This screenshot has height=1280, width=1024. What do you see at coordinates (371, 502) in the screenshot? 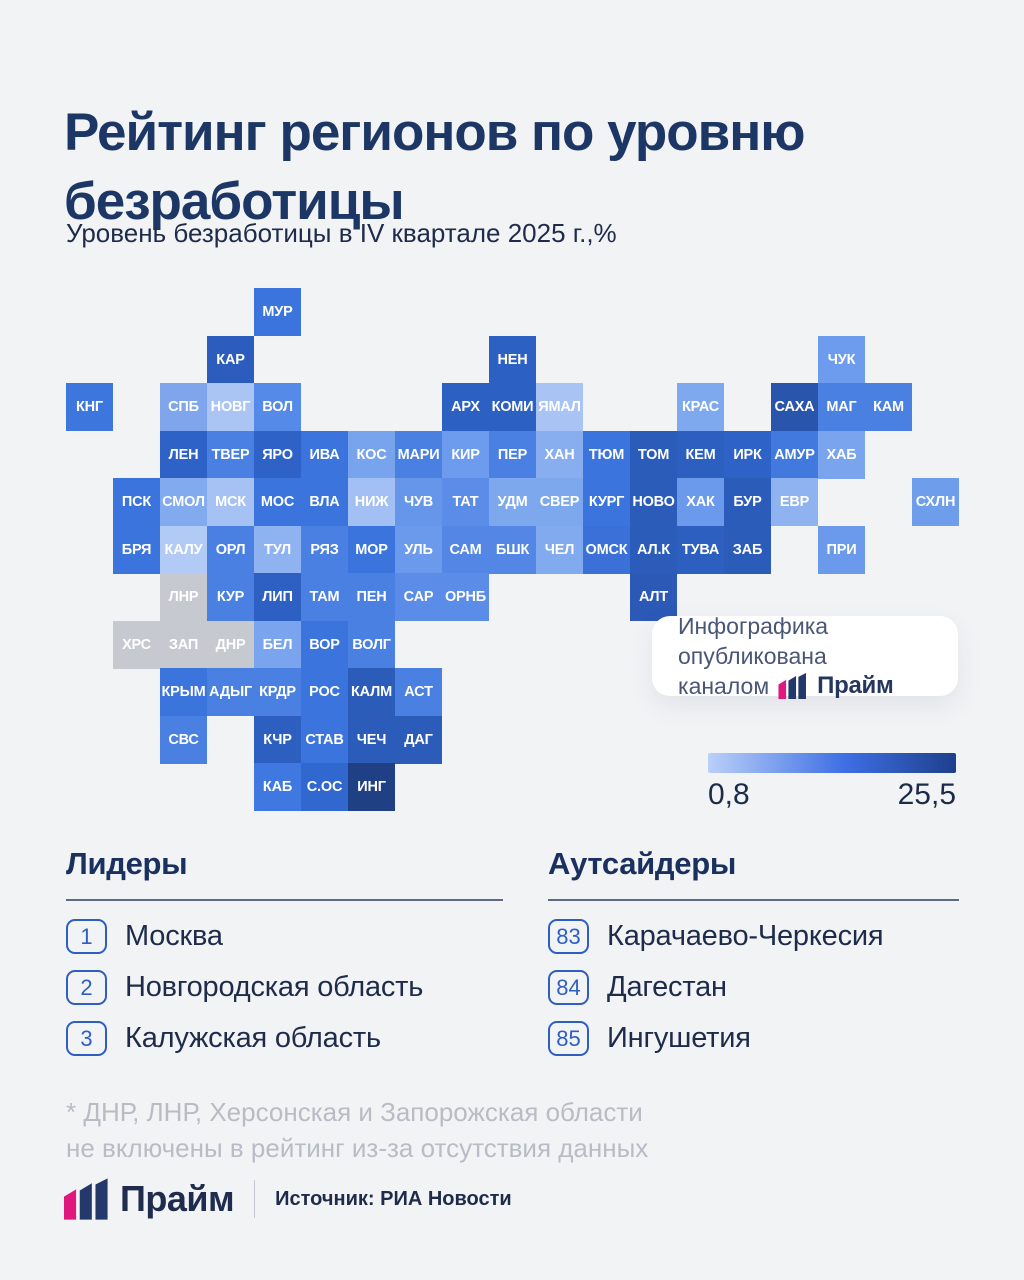
I see `region-tile-НИЖ: НИЖ` at bounding box center [371, 502].